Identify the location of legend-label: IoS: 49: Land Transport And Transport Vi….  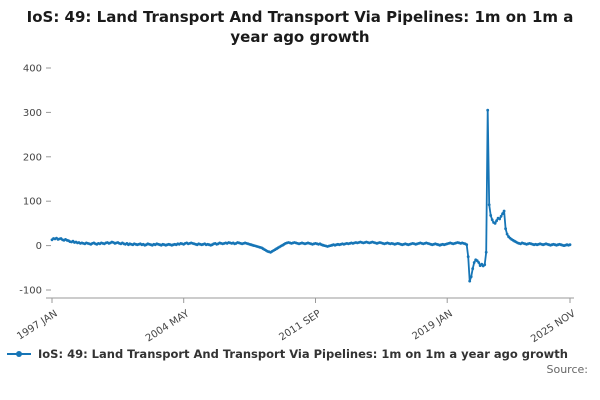
(303, 354).